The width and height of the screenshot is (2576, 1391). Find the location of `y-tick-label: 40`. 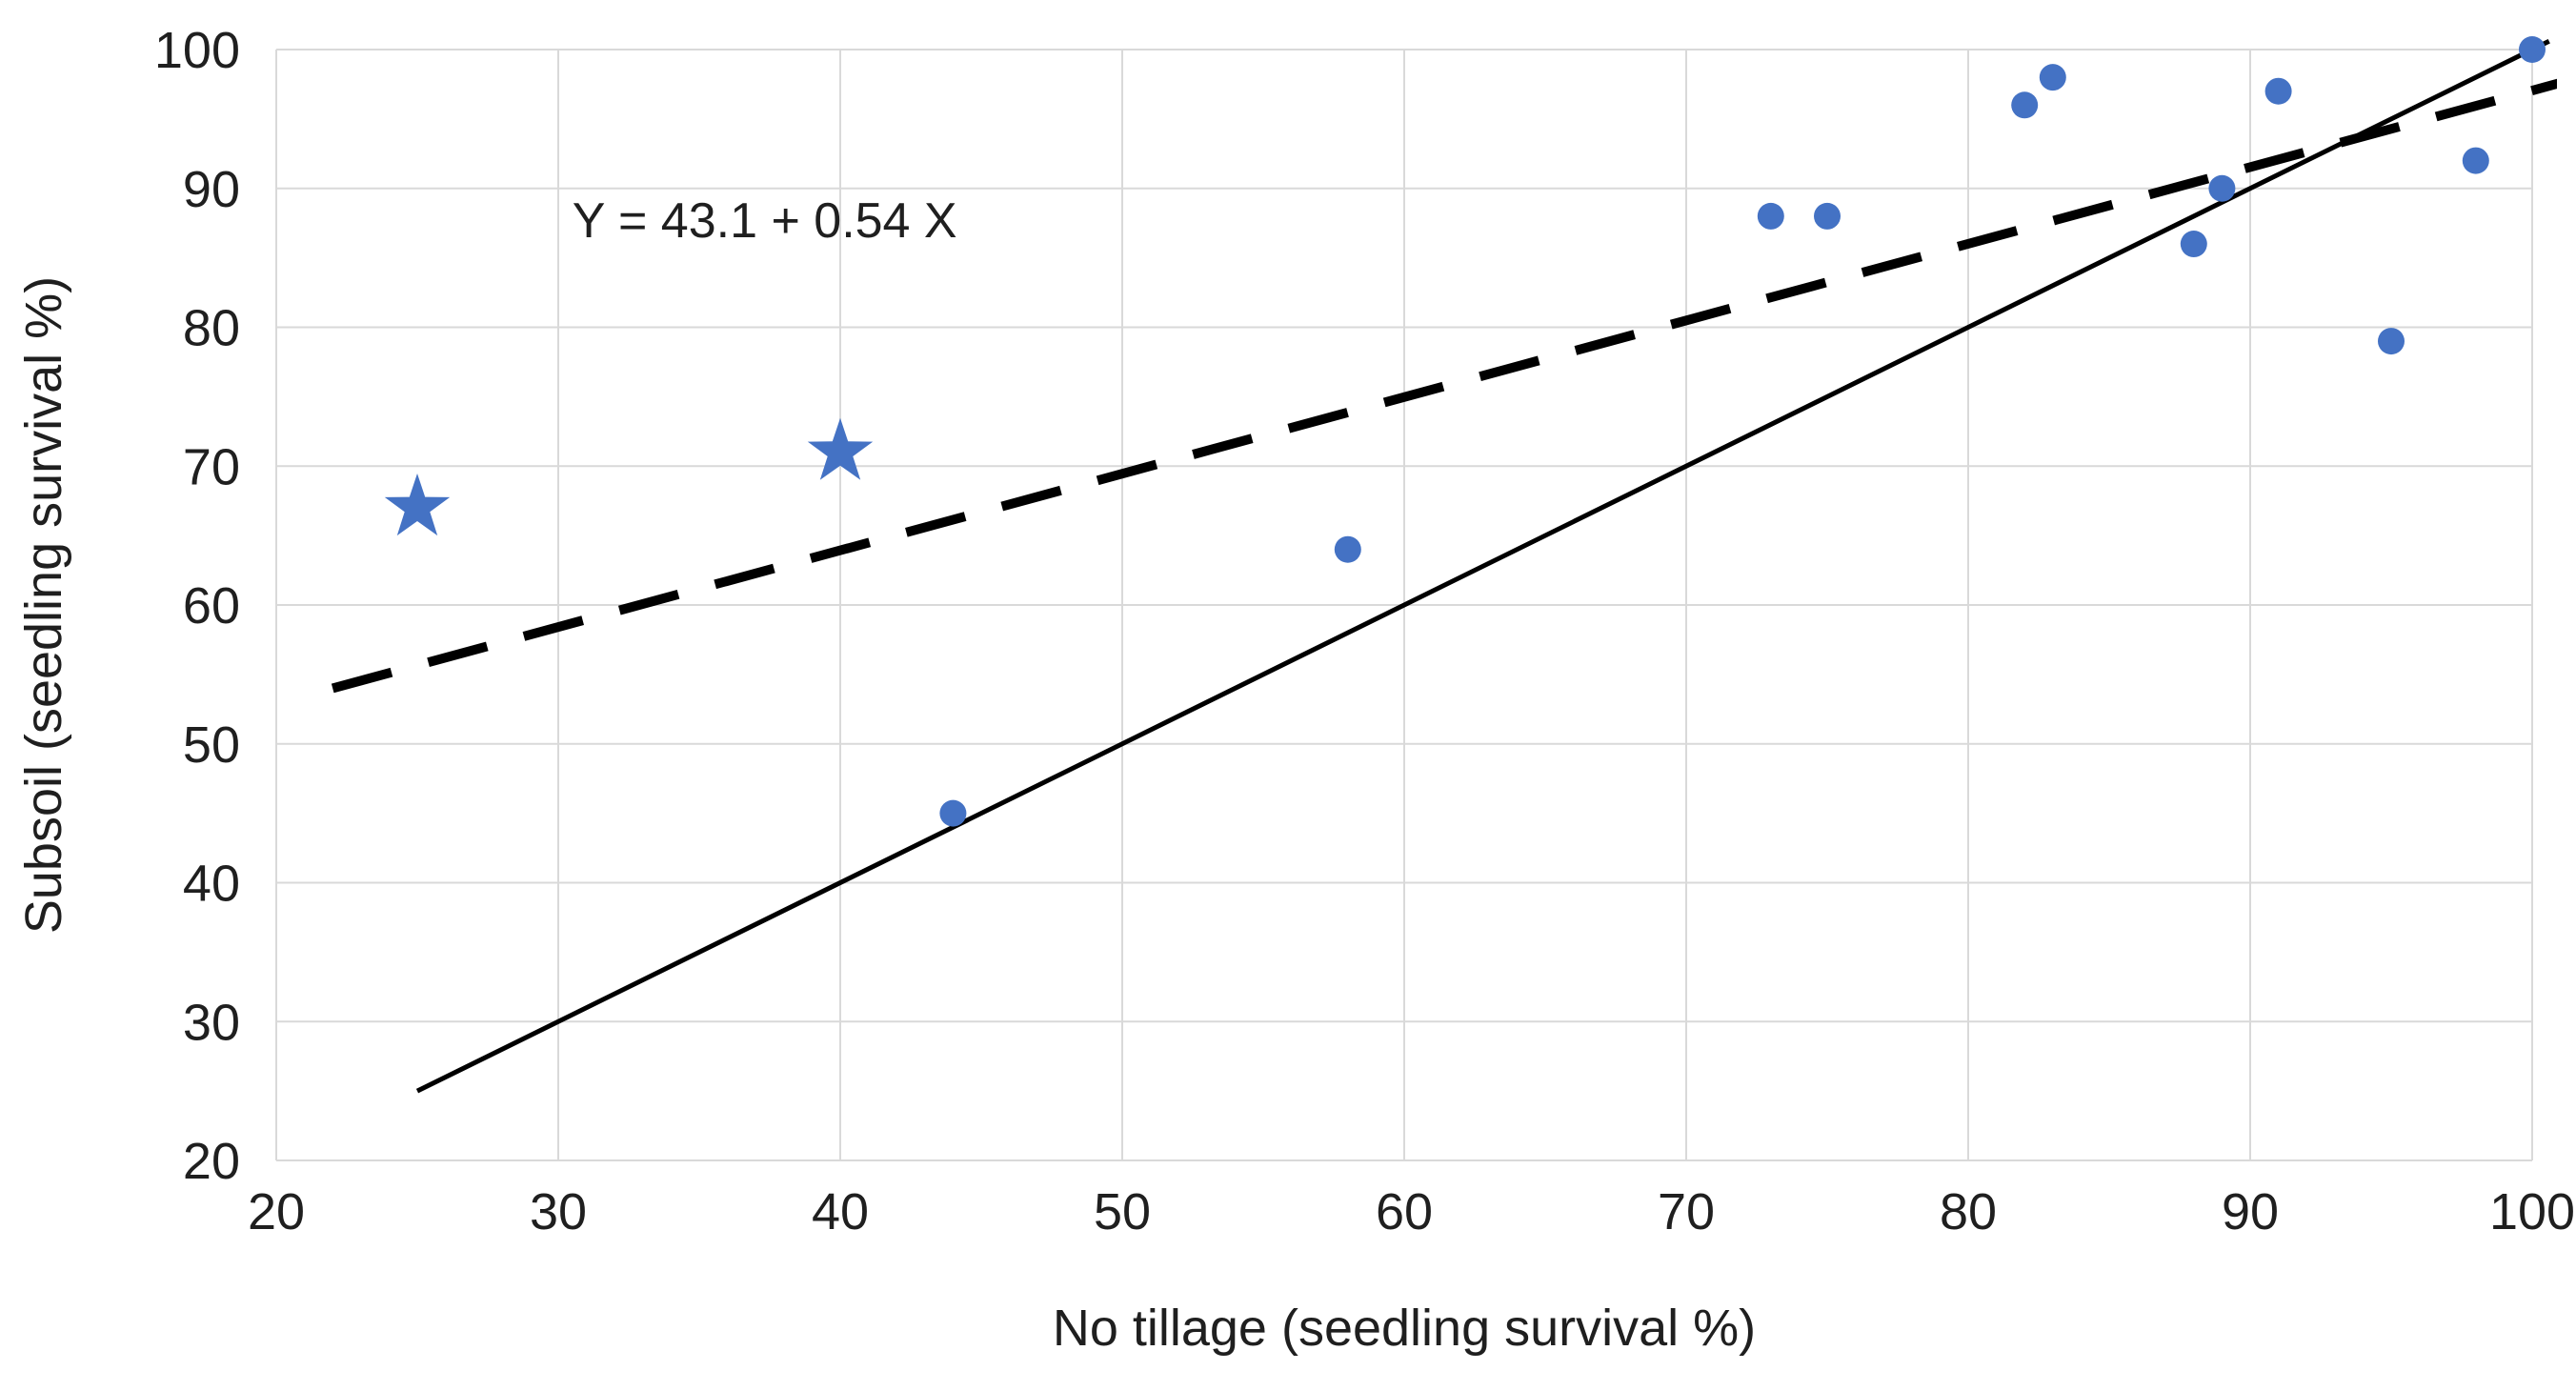

y-tick-label: 40 is located at coordinates (212, 884).